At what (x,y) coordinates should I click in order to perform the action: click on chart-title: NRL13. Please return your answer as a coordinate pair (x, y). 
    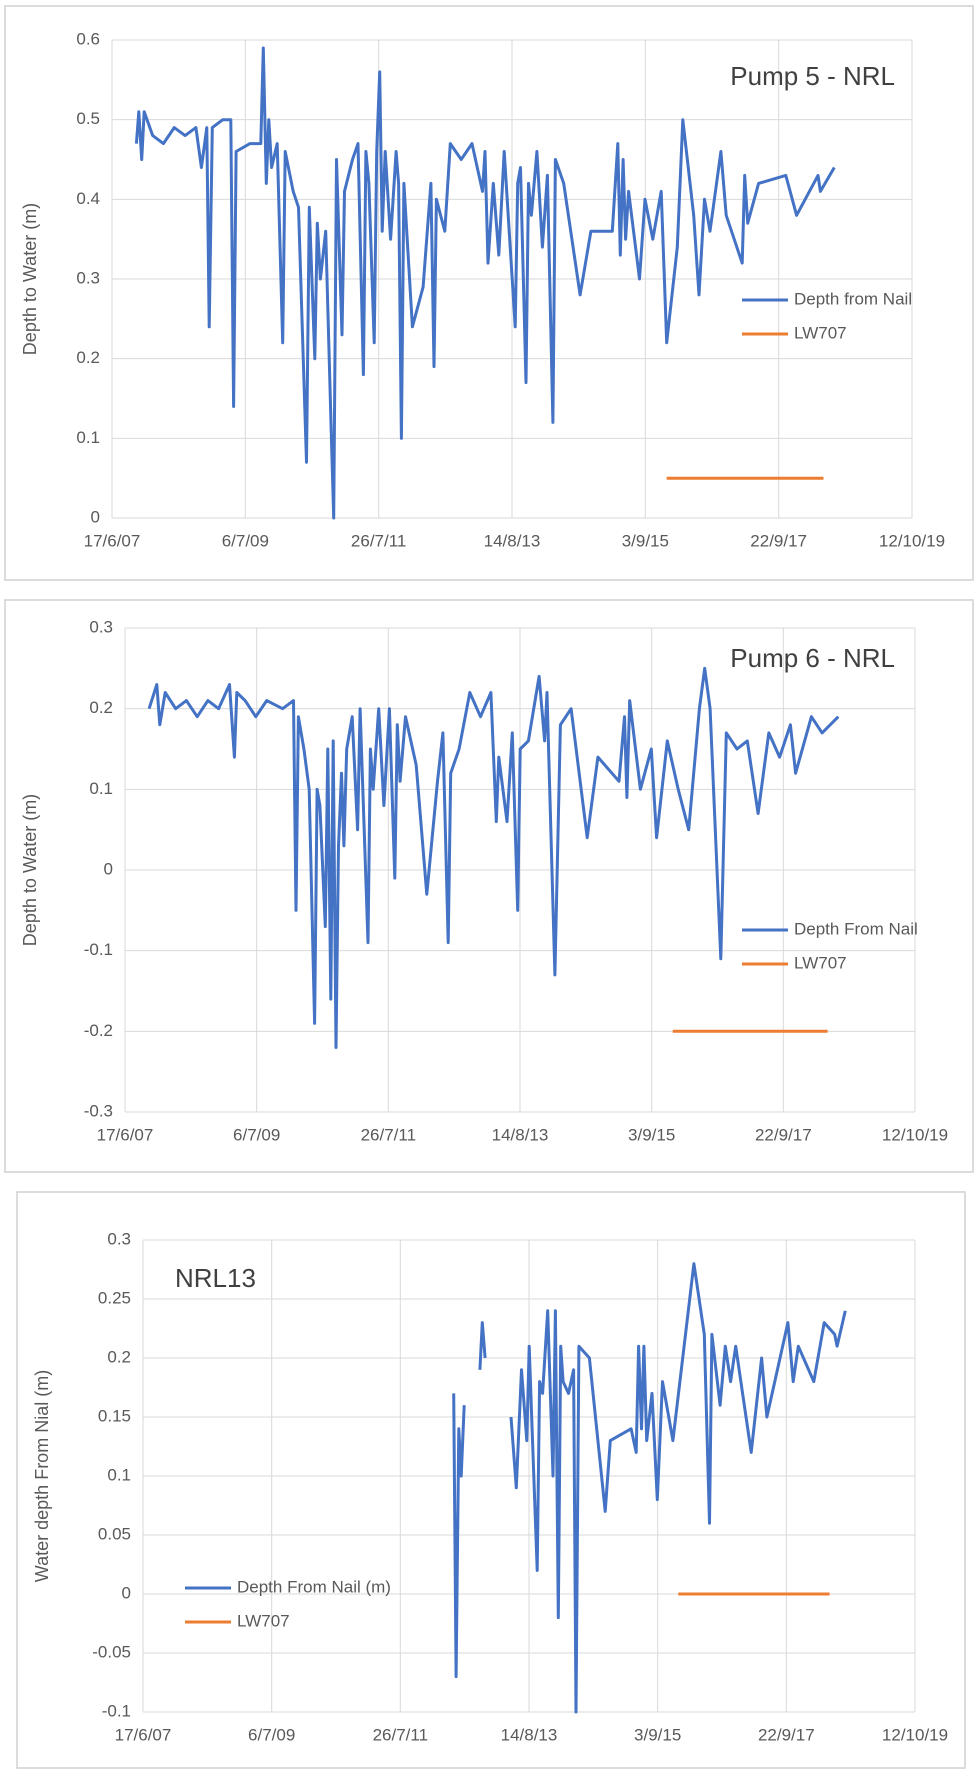
    Looking at the image, I should click on (215, 1278).